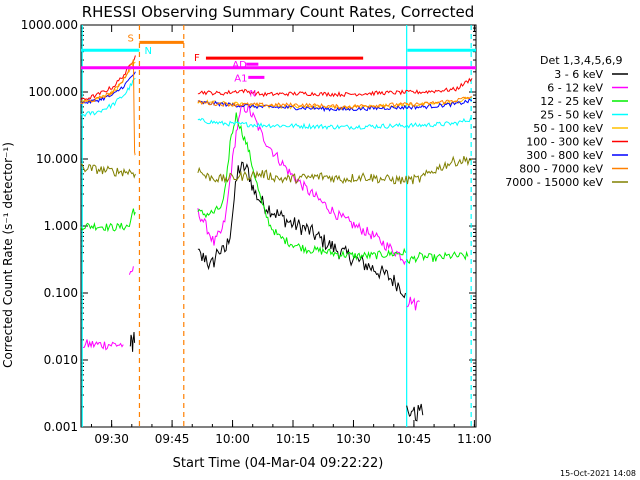  What do you see at coordinates (61, 293) in the screenshot?
I see `y-tick-label: 0.100` at bounding box center [61, 293].